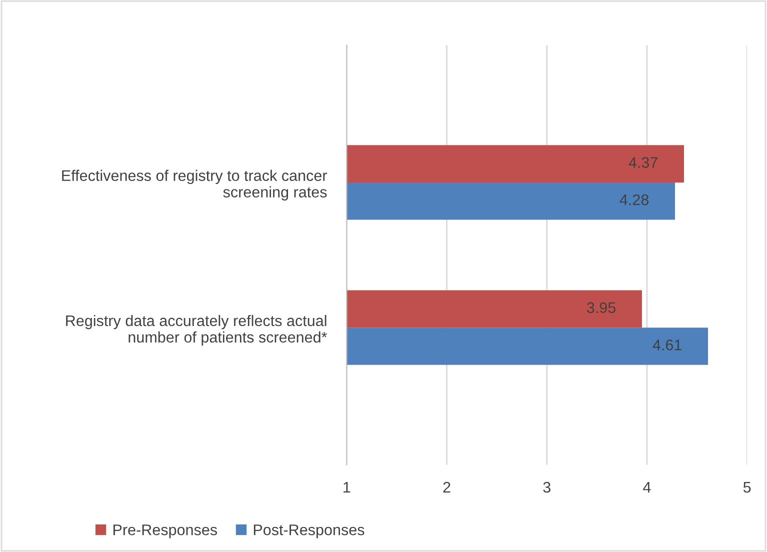 Image resolution: width=767 pixels, height=552 pixels. What do you see at coordinates (194, 185) in the screenshot?
I see `y-tick-label: Effectiveness of registry to track cancer screening rates` at bounding box center [194, 185].